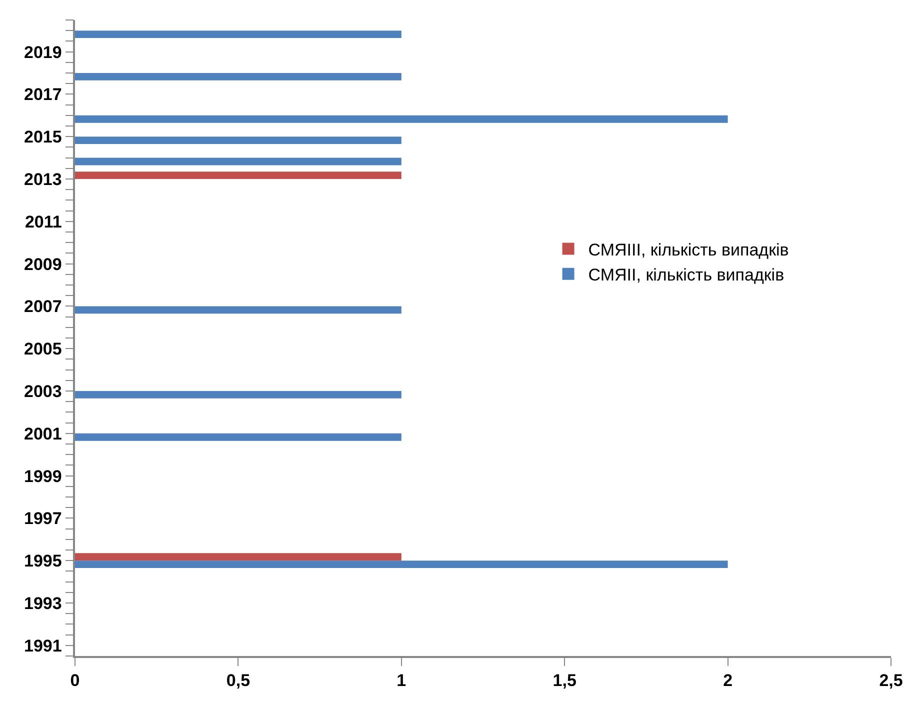 The height and width of the screenshot is (711, 921). What do you see at coordinates (43, 646) in the screenshot?
I see `y-tick-label: 1991` at bounding box center [43, 646].